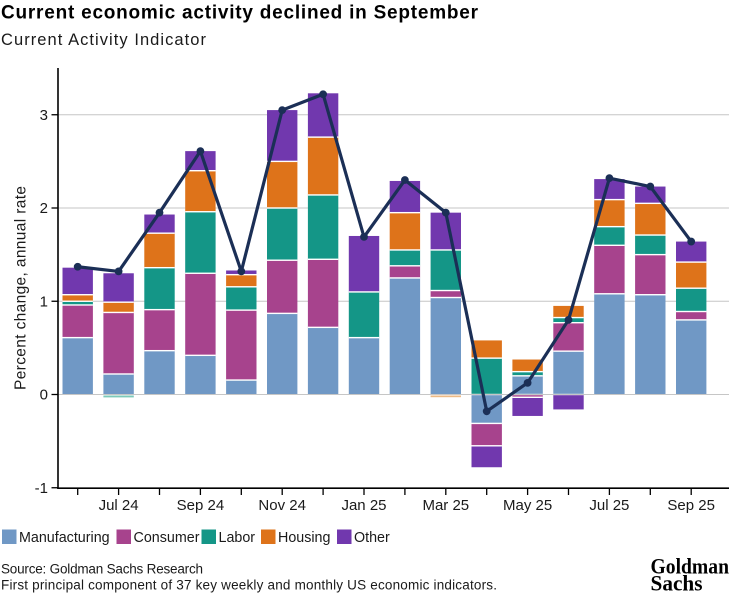  I want to click on svg-text: Other, so click(372, 538).